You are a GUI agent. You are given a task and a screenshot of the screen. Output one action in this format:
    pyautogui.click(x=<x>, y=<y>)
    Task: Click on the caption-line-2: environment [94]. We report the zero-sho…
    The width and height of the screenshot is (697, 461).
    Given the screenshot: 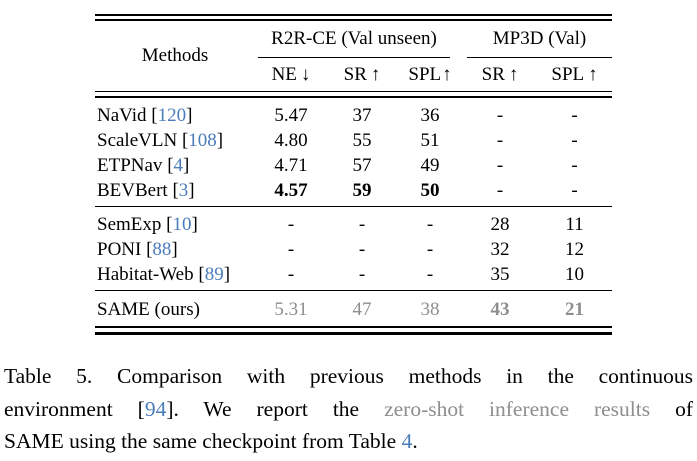 What is the action you would take?
    pyautogui.click(x=348, y=409)
    